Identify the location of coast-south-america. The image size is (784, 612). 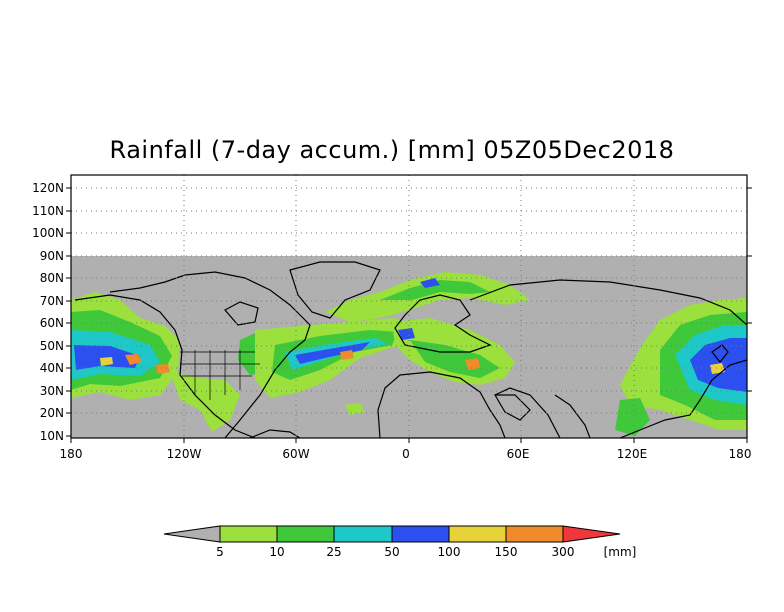
(275, 433).